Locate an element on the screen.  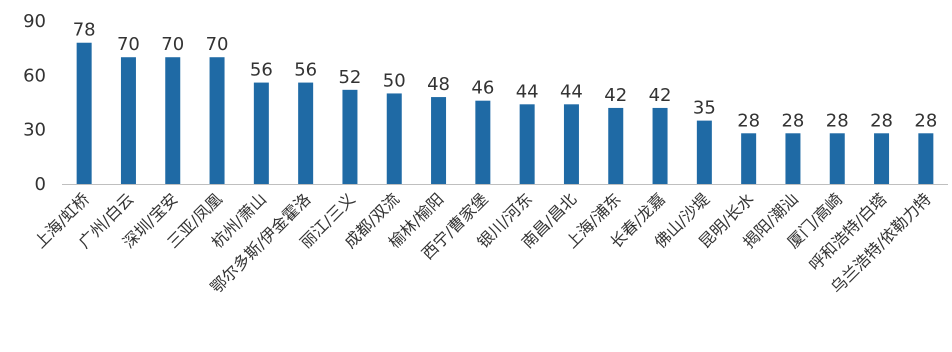
y-tick-label: 0 is located at coordinates (40, 184).